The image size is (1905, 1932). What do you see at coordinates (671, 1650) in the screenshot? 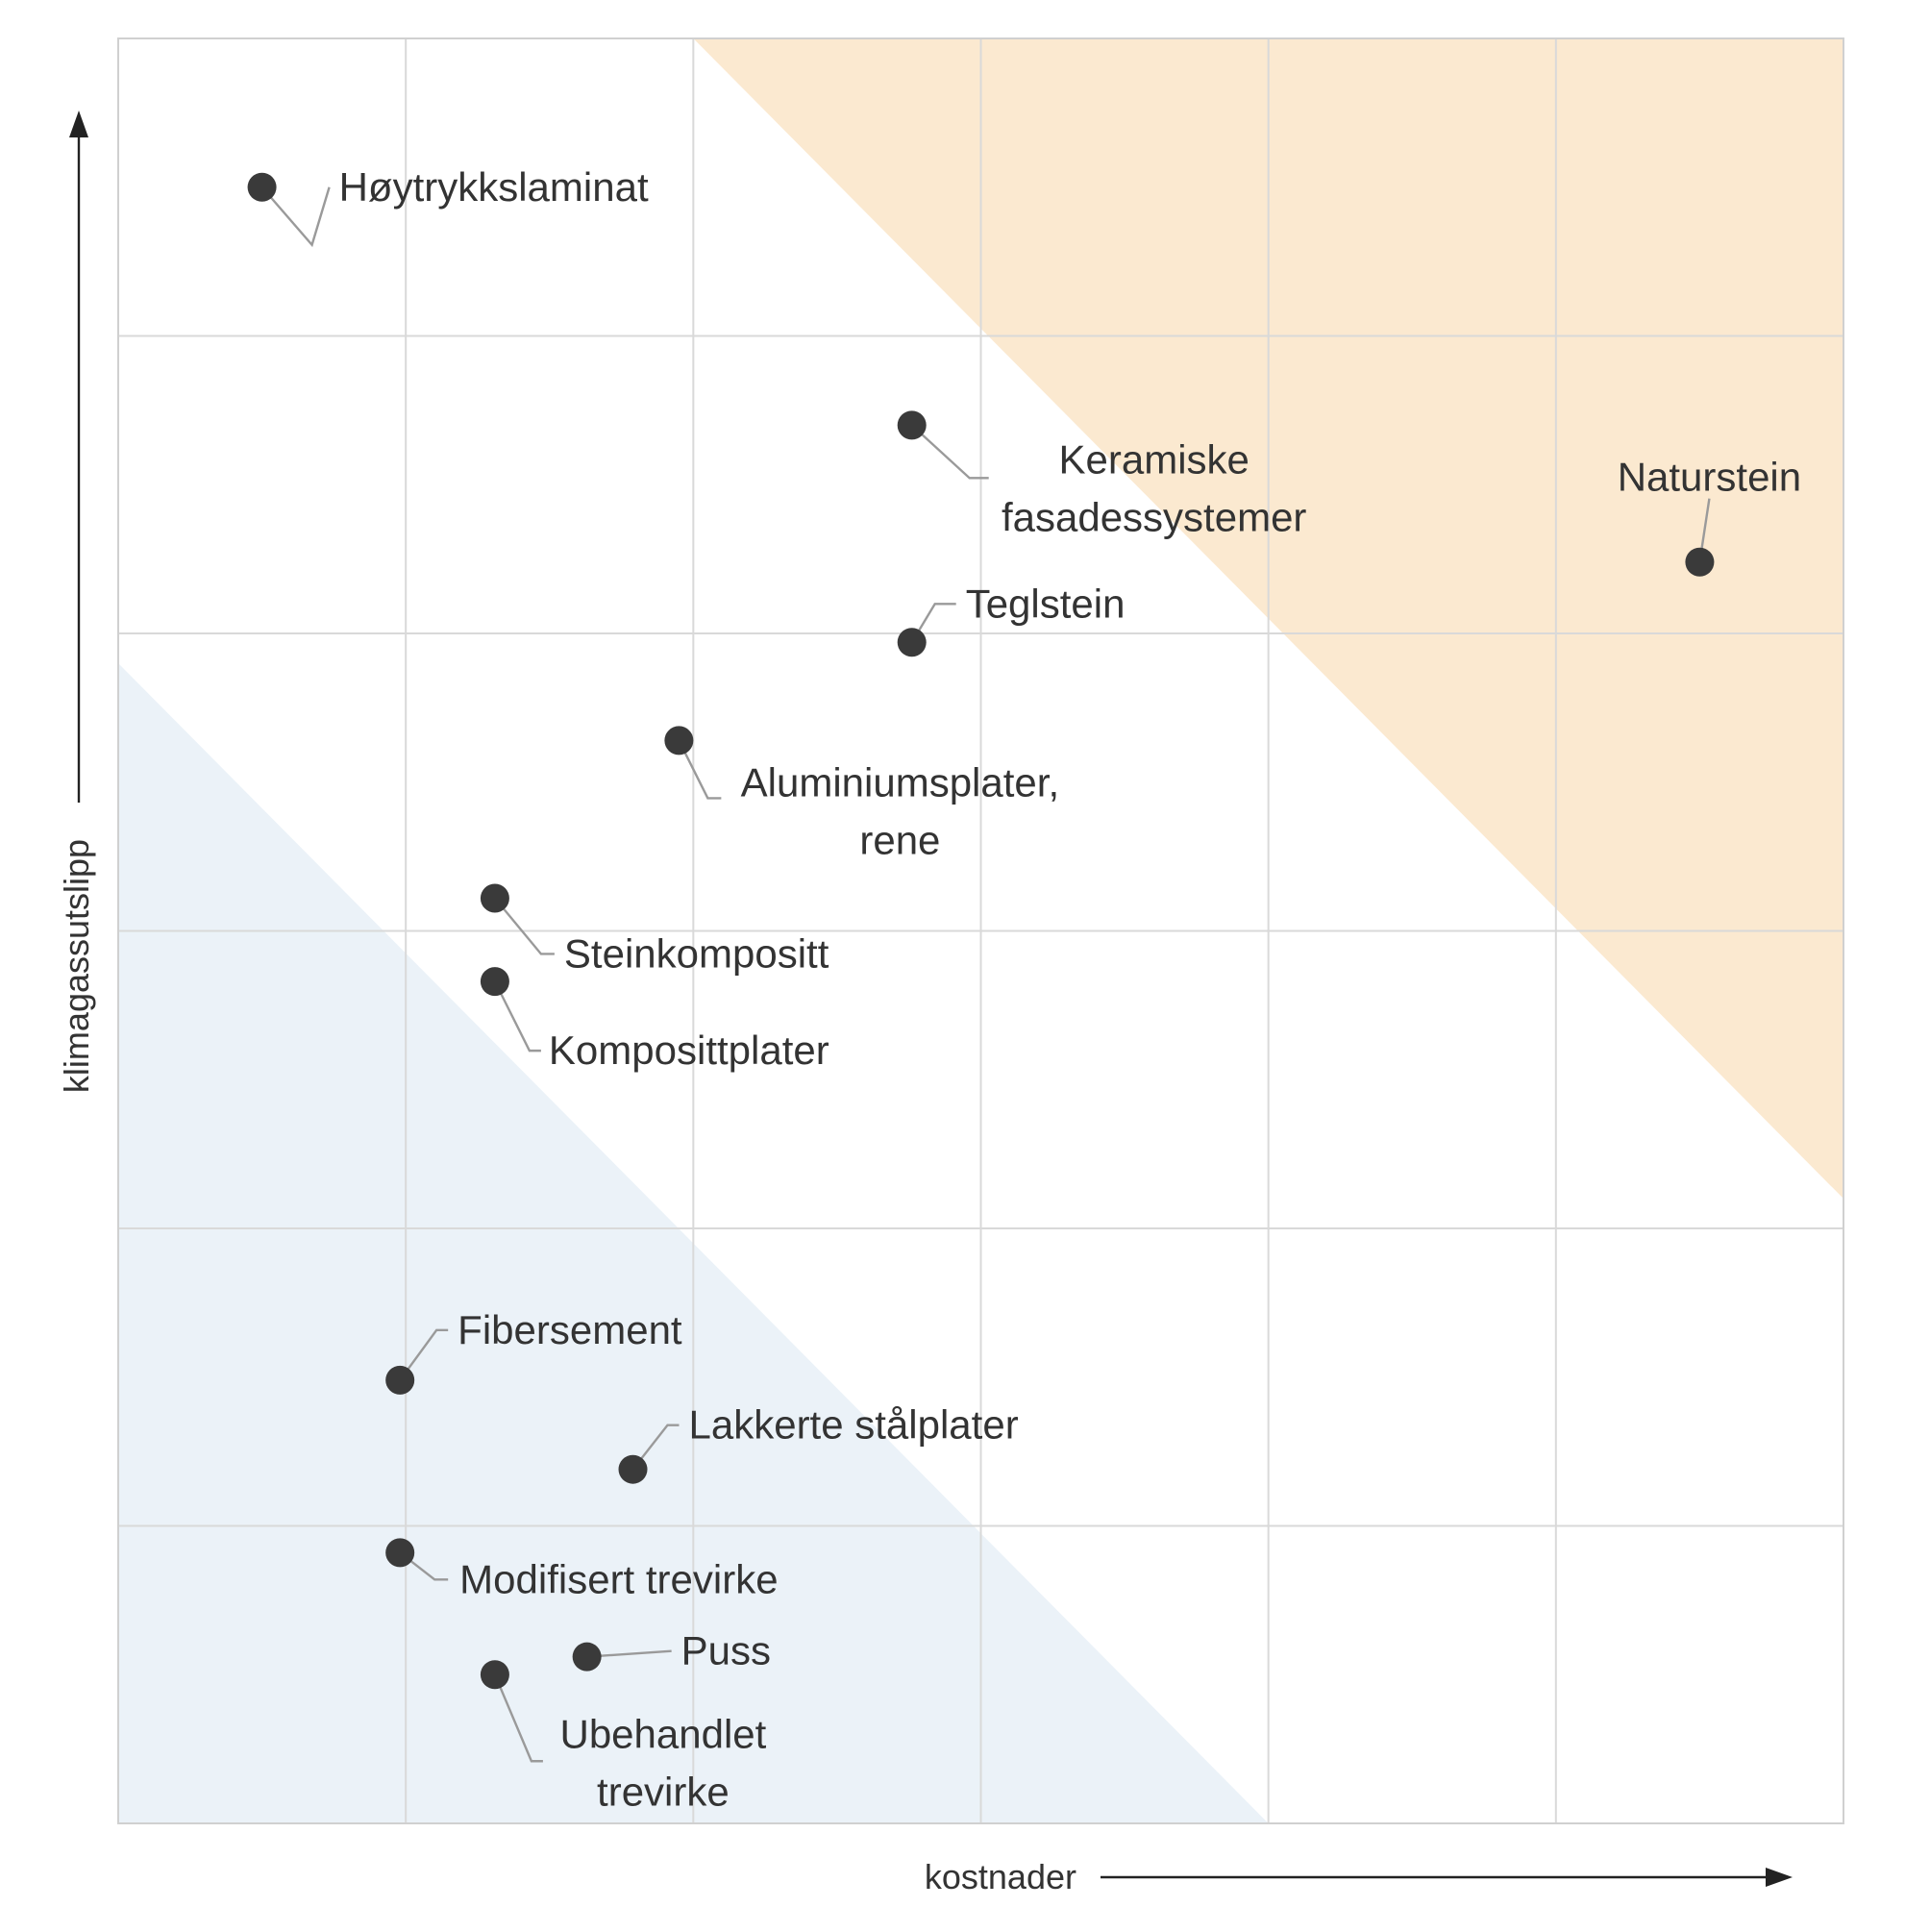
I see `data-point: Puss` at bounding box center [671, 1650].